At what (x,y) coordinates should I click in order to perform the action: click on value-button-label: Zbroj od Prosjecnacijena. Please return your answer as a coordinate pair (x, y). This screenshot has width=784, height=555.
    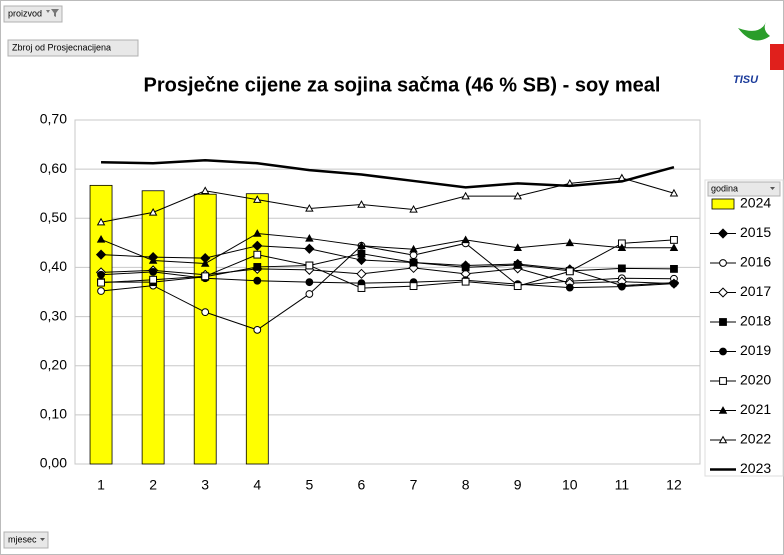
    Looking at the image, I should click on (61, 47).